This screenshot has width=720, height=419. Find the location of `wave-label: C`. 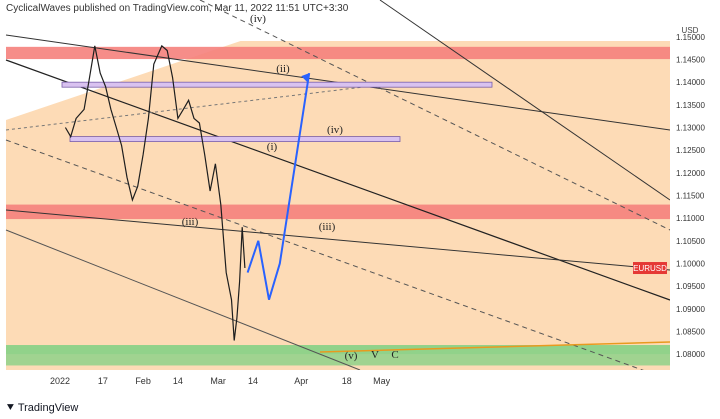

wave-label: C is located at coordinates (394, 355).